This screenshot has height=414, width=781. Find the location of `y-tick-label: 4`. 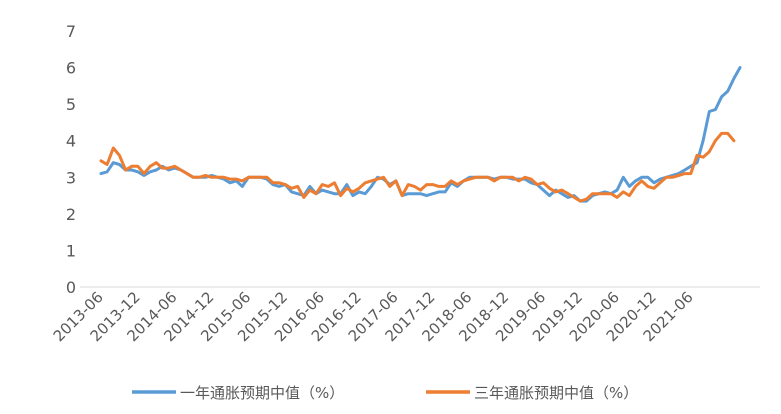

y-tick-label: 4 is located at coordinates (71, 141).